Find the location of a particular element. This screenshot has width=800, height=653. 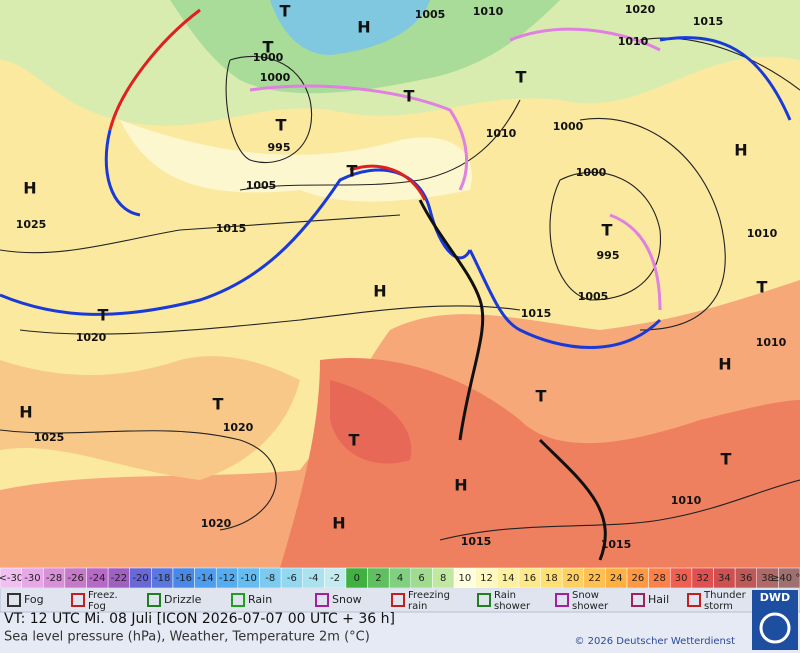

scale-label: -22 is located at coordinates (119, 578).